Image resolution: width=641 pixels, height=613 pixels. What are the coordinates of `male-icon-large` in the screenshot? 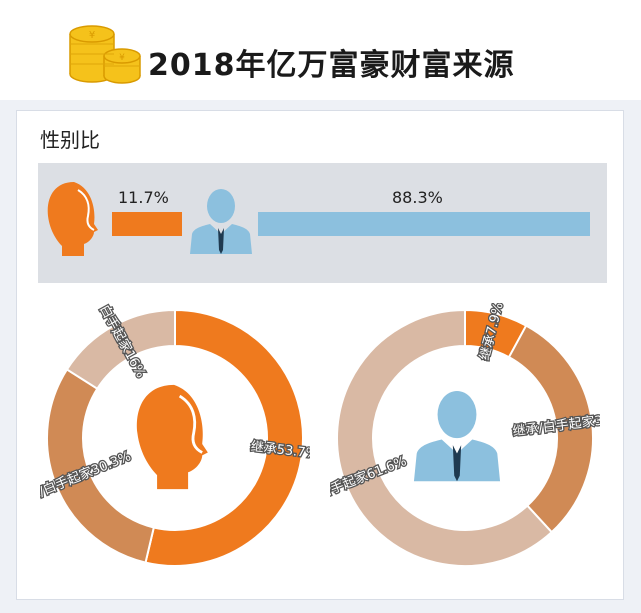 It's located at (457, 436).